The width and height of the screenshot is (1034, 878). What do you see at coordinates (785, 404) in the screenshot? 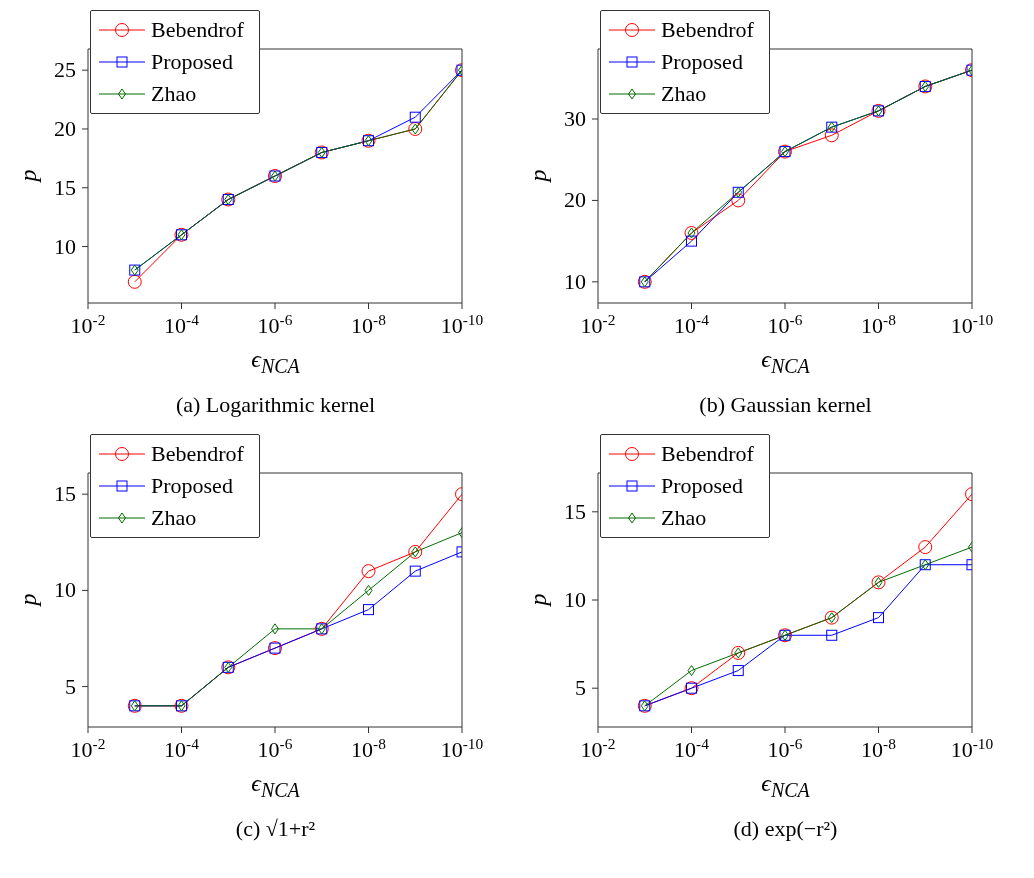
I see `text: (b) Gaussian kernel` at bounding box center [785, 404].